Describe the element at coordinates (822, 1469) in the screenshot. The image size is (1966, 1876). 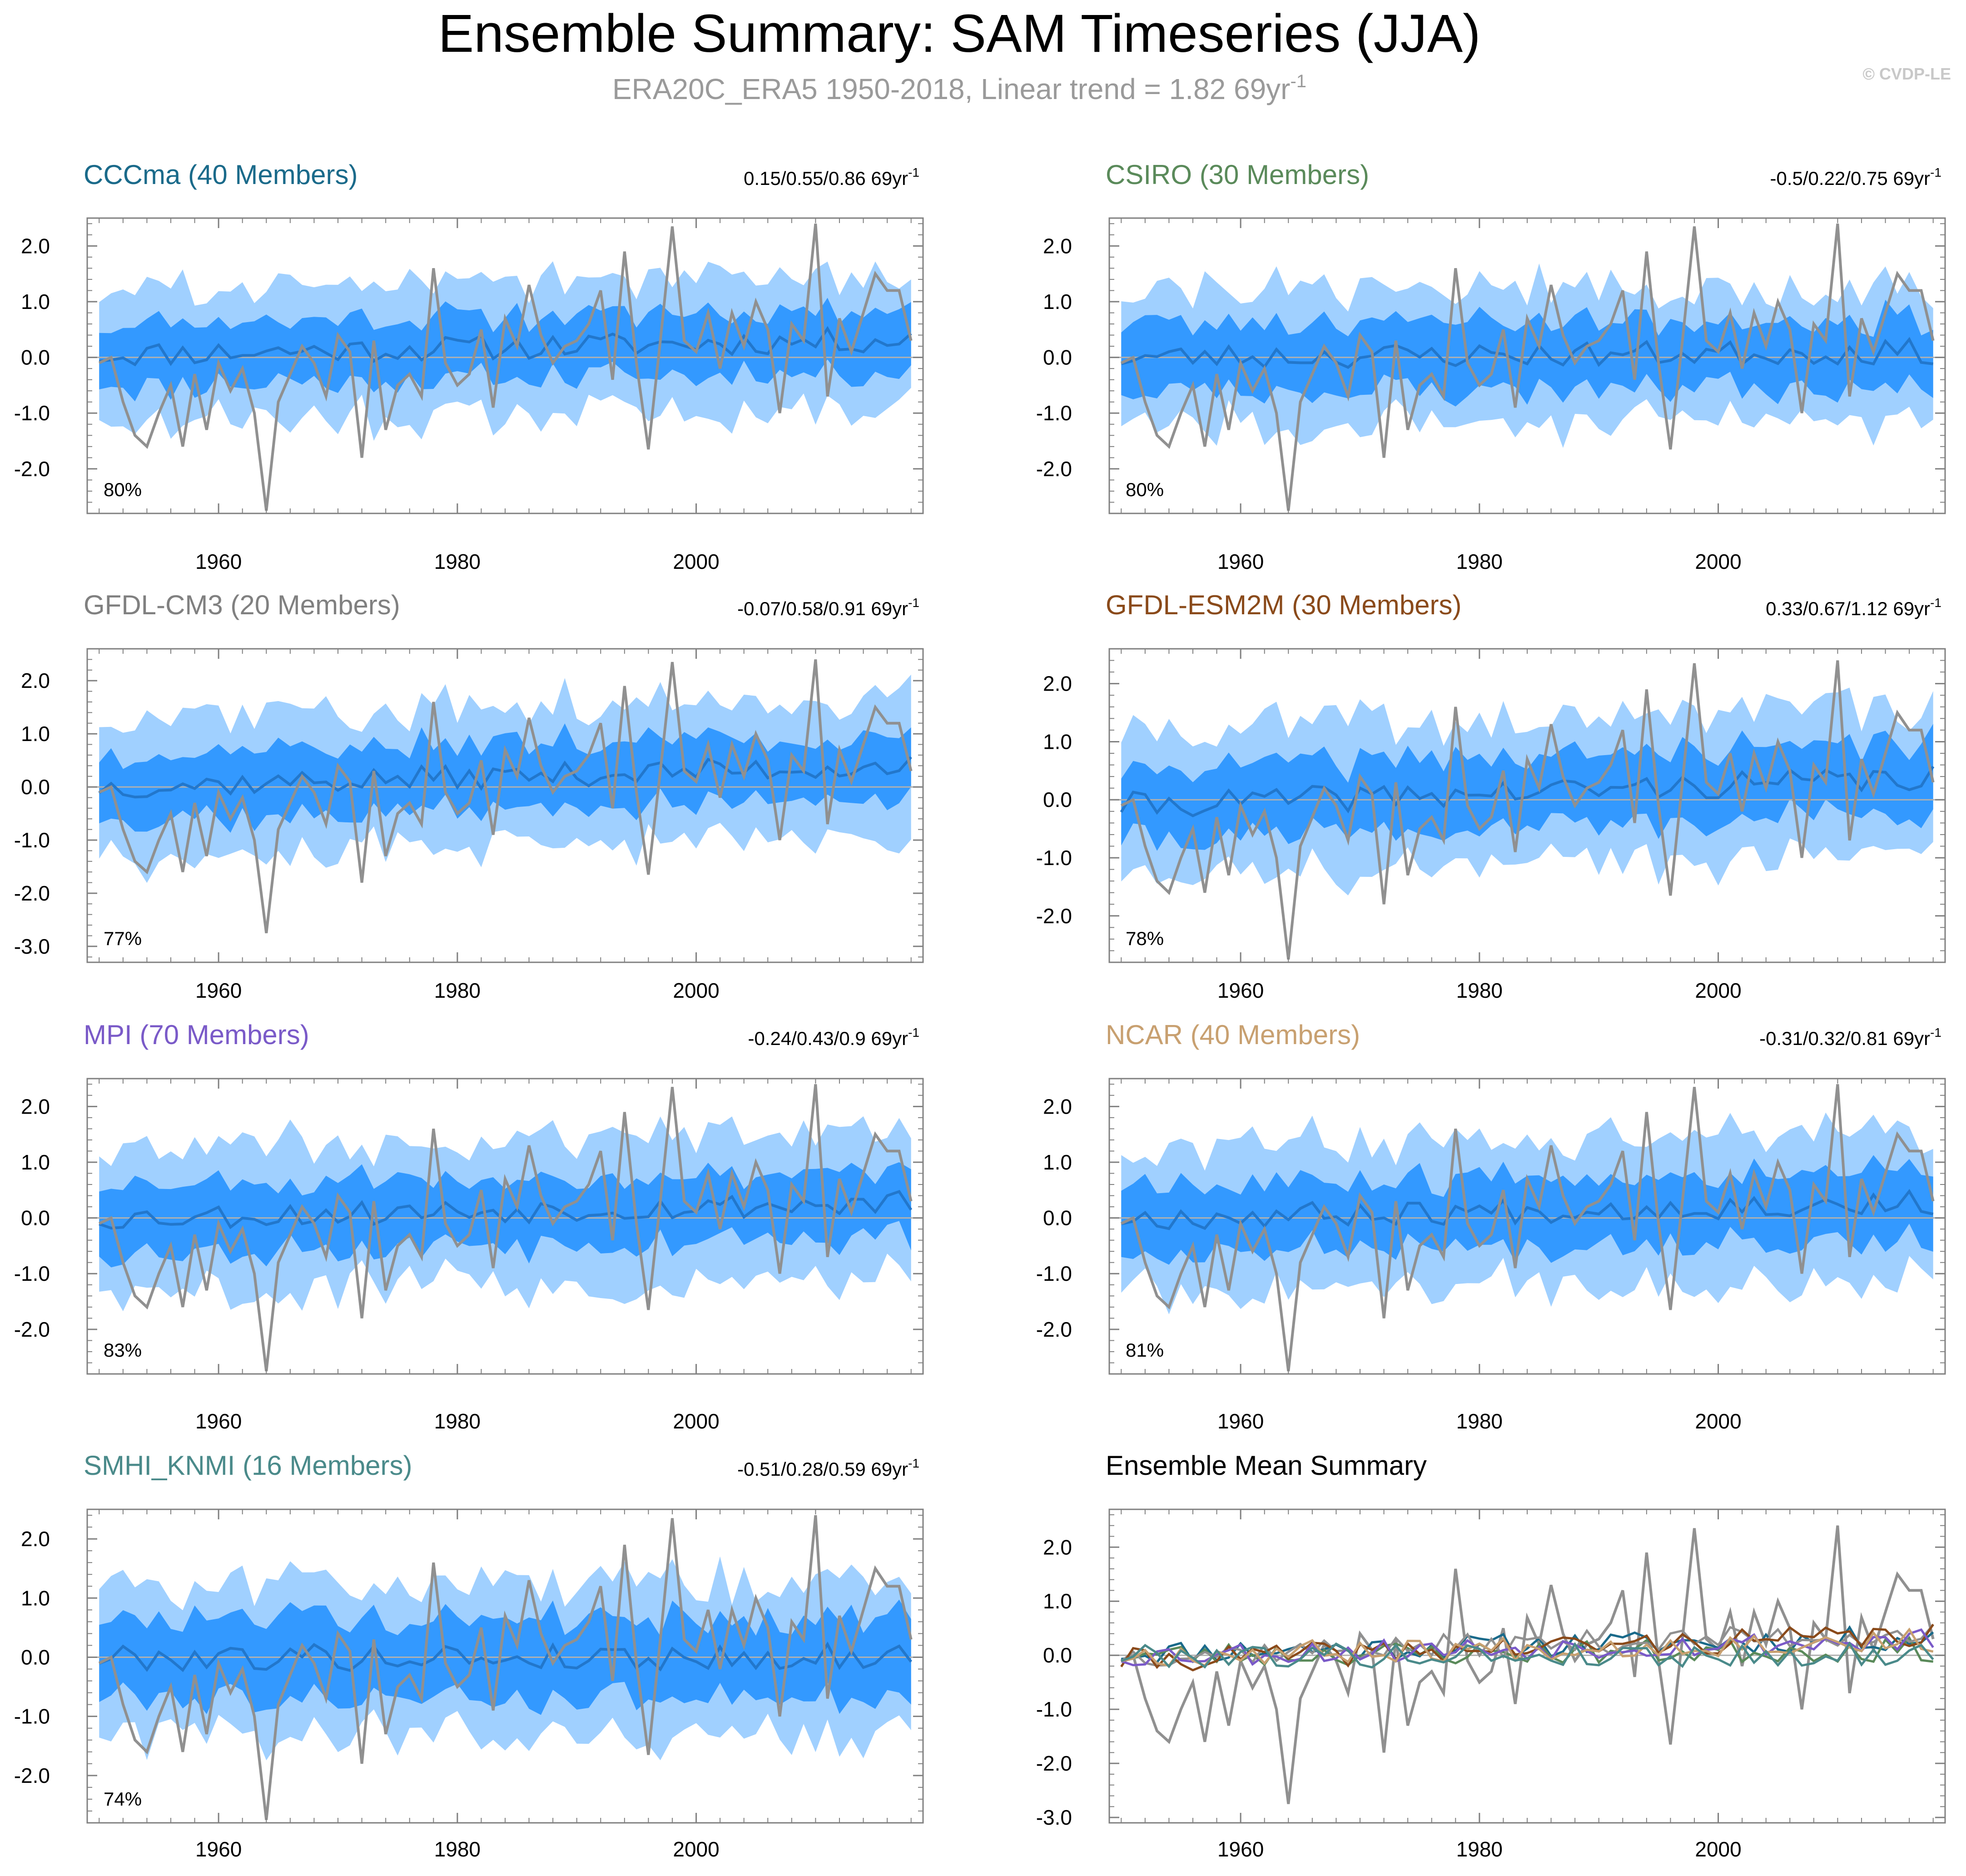
I see `panel-trend-text: -0.51/0.28/0.59 69yr` at that location.